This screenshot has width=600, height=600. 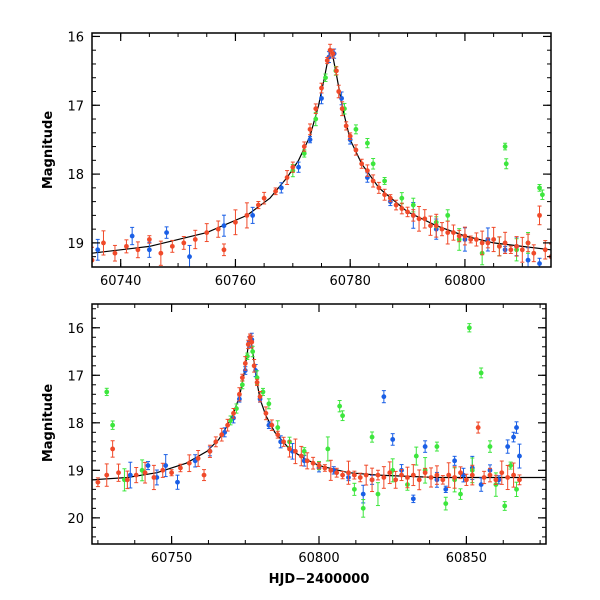 What do you see at coordinates (318, 558) in the screenshot?
I see `x-tick-label: 60800` at bounding box center [318, 558].